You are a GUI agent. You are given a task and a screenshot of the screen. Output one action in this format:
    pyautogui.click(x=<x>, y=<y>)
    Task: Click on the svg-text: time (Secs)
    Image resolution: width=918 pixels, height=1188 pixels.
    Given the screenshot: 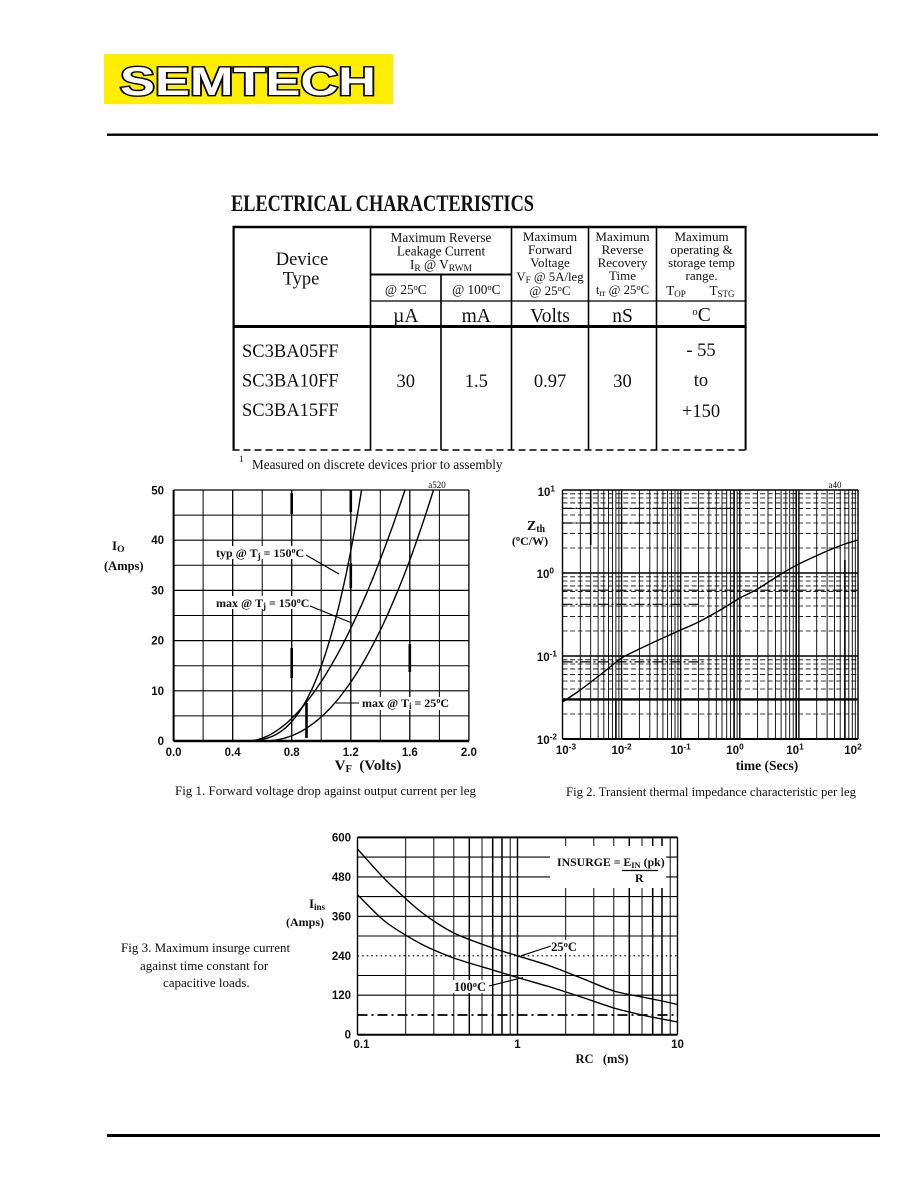 What is the action you would take?
    pyautogui.click(x=767, y=765)
    